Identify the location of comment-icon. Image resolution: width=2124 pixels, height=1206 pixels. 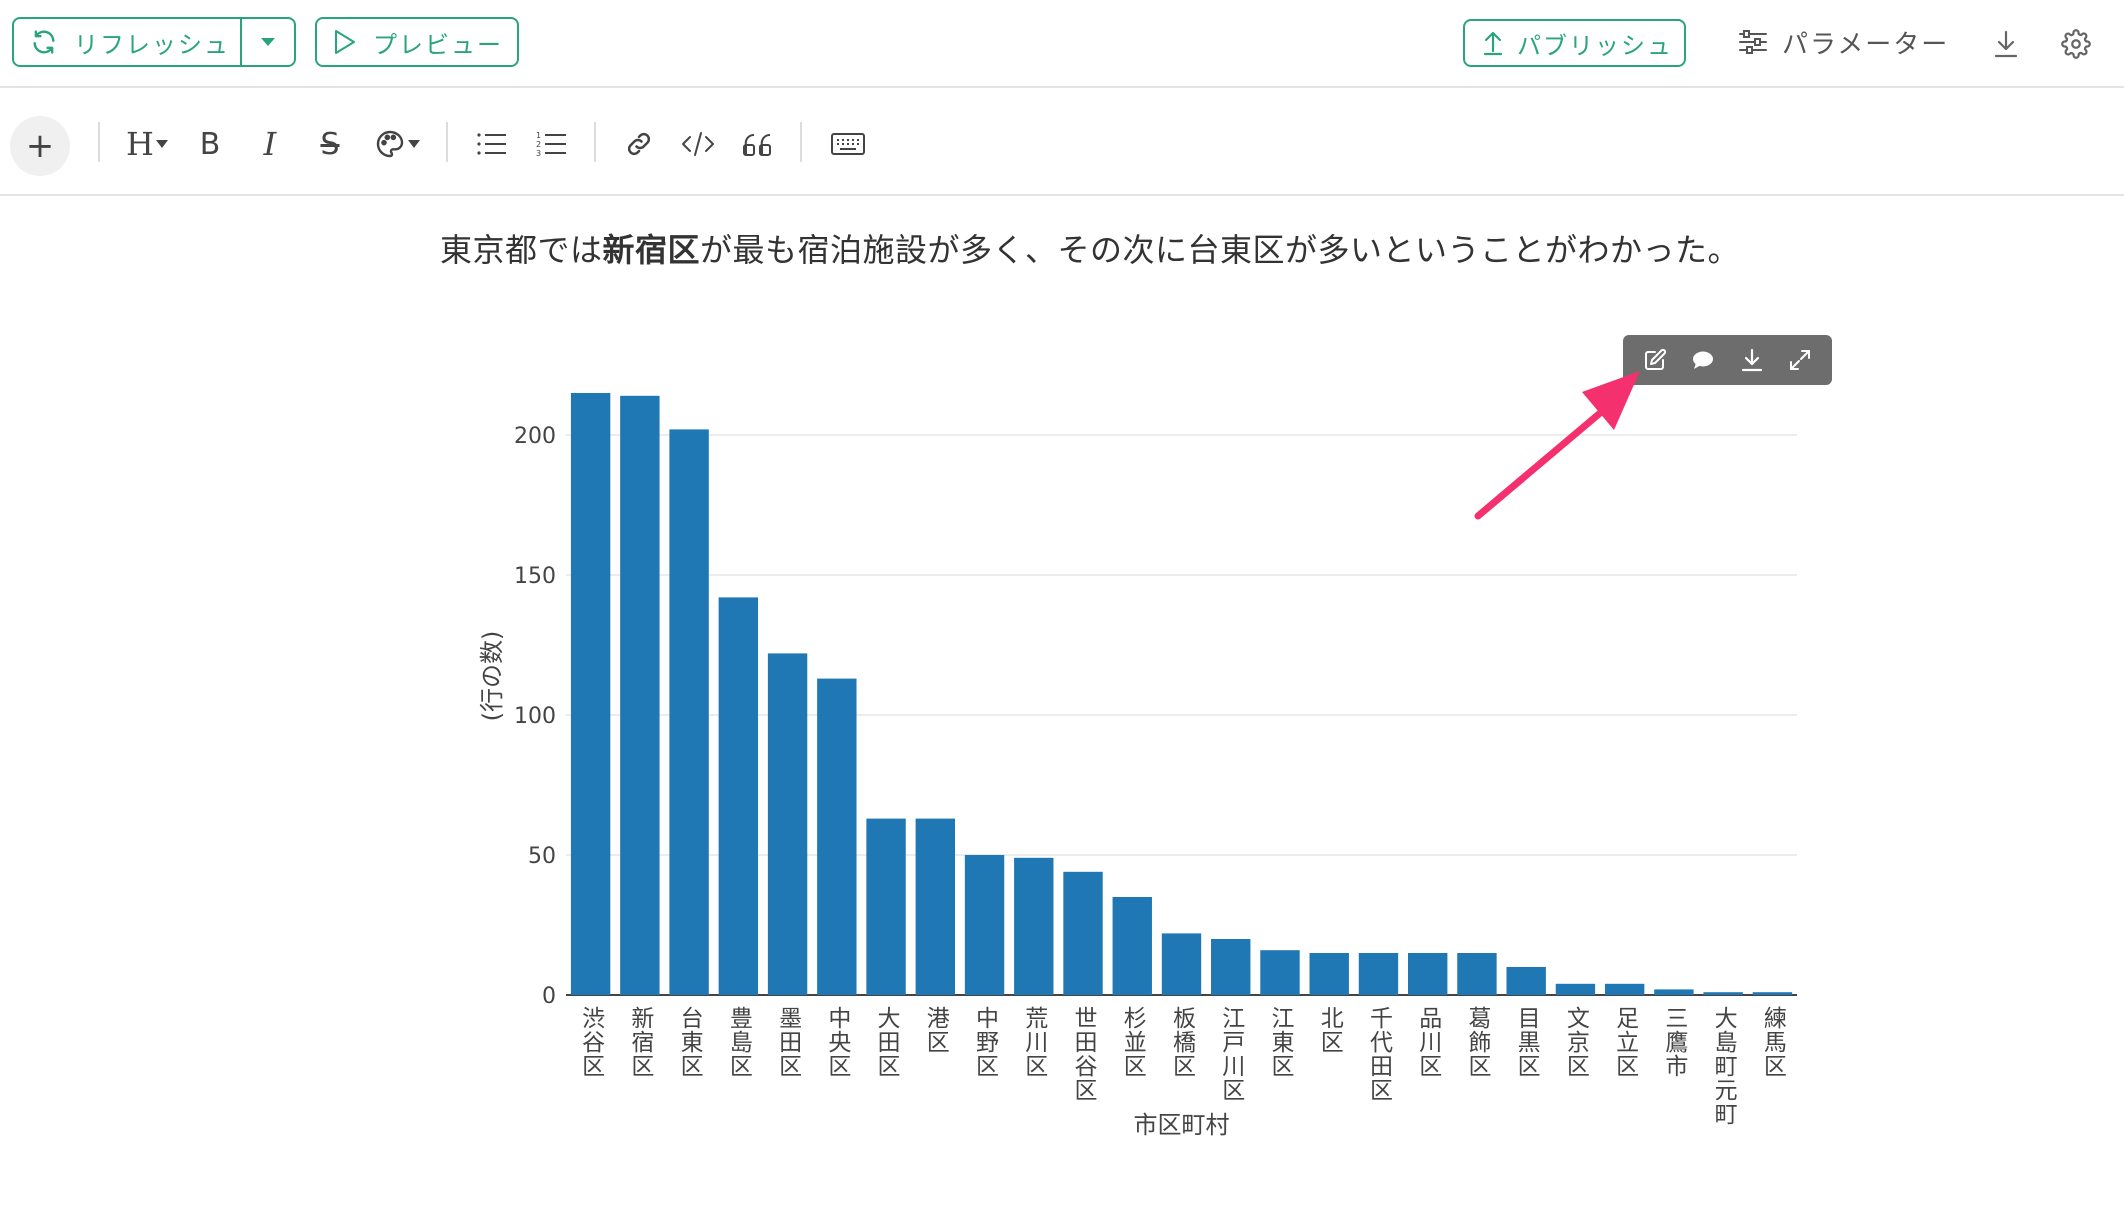
(1703, 360).